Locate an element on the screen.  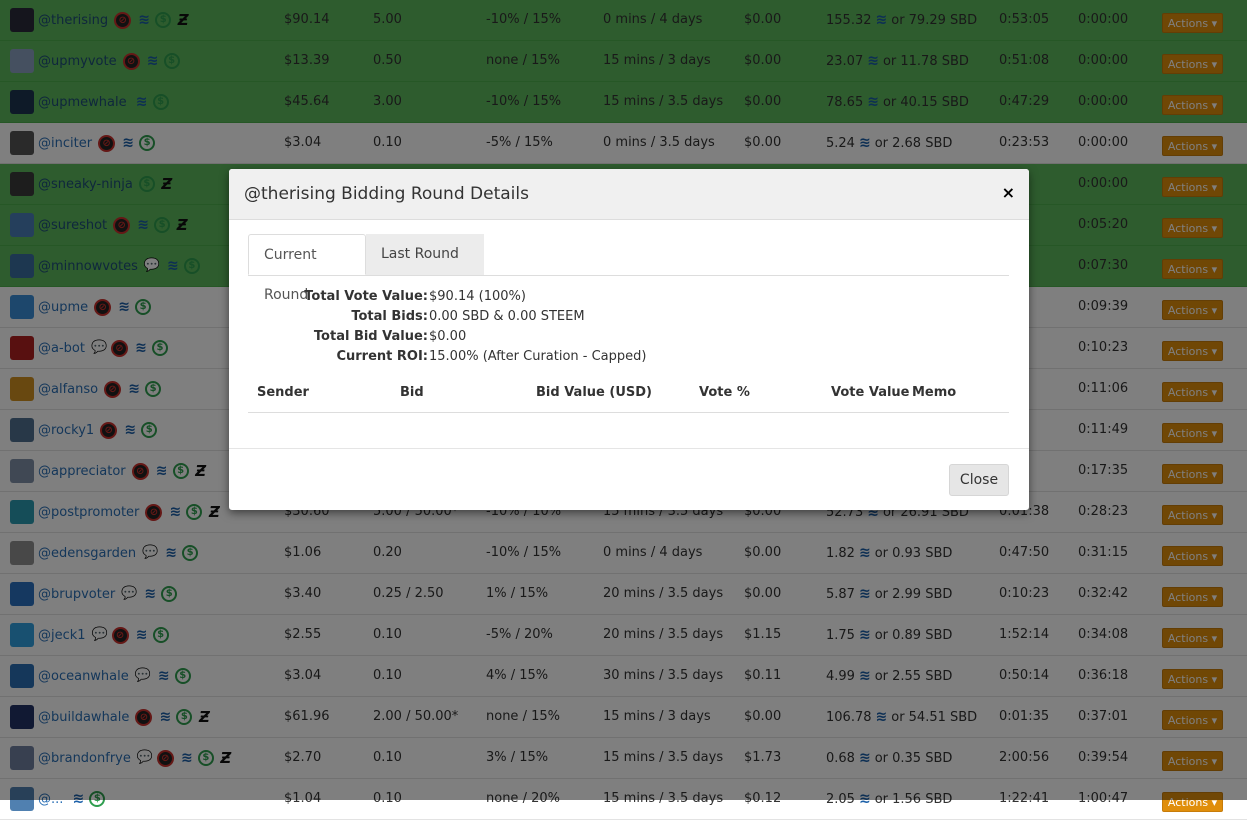
tab-current-round: Current Round is located at coordinates (307, 268).